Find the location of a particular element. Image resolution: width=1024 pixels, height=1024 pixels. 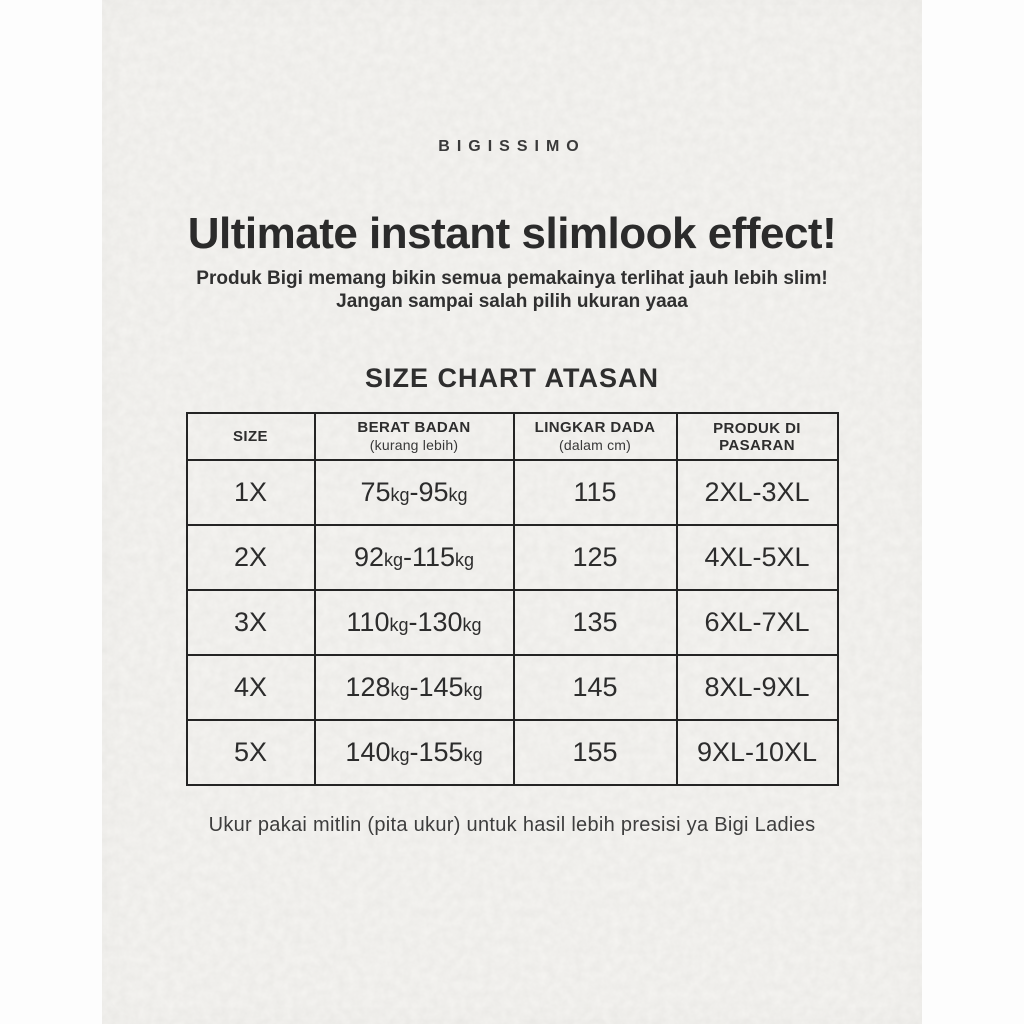

column-header-market-label: PRODUK DI PASARAN is located at coordinates (757, 436).